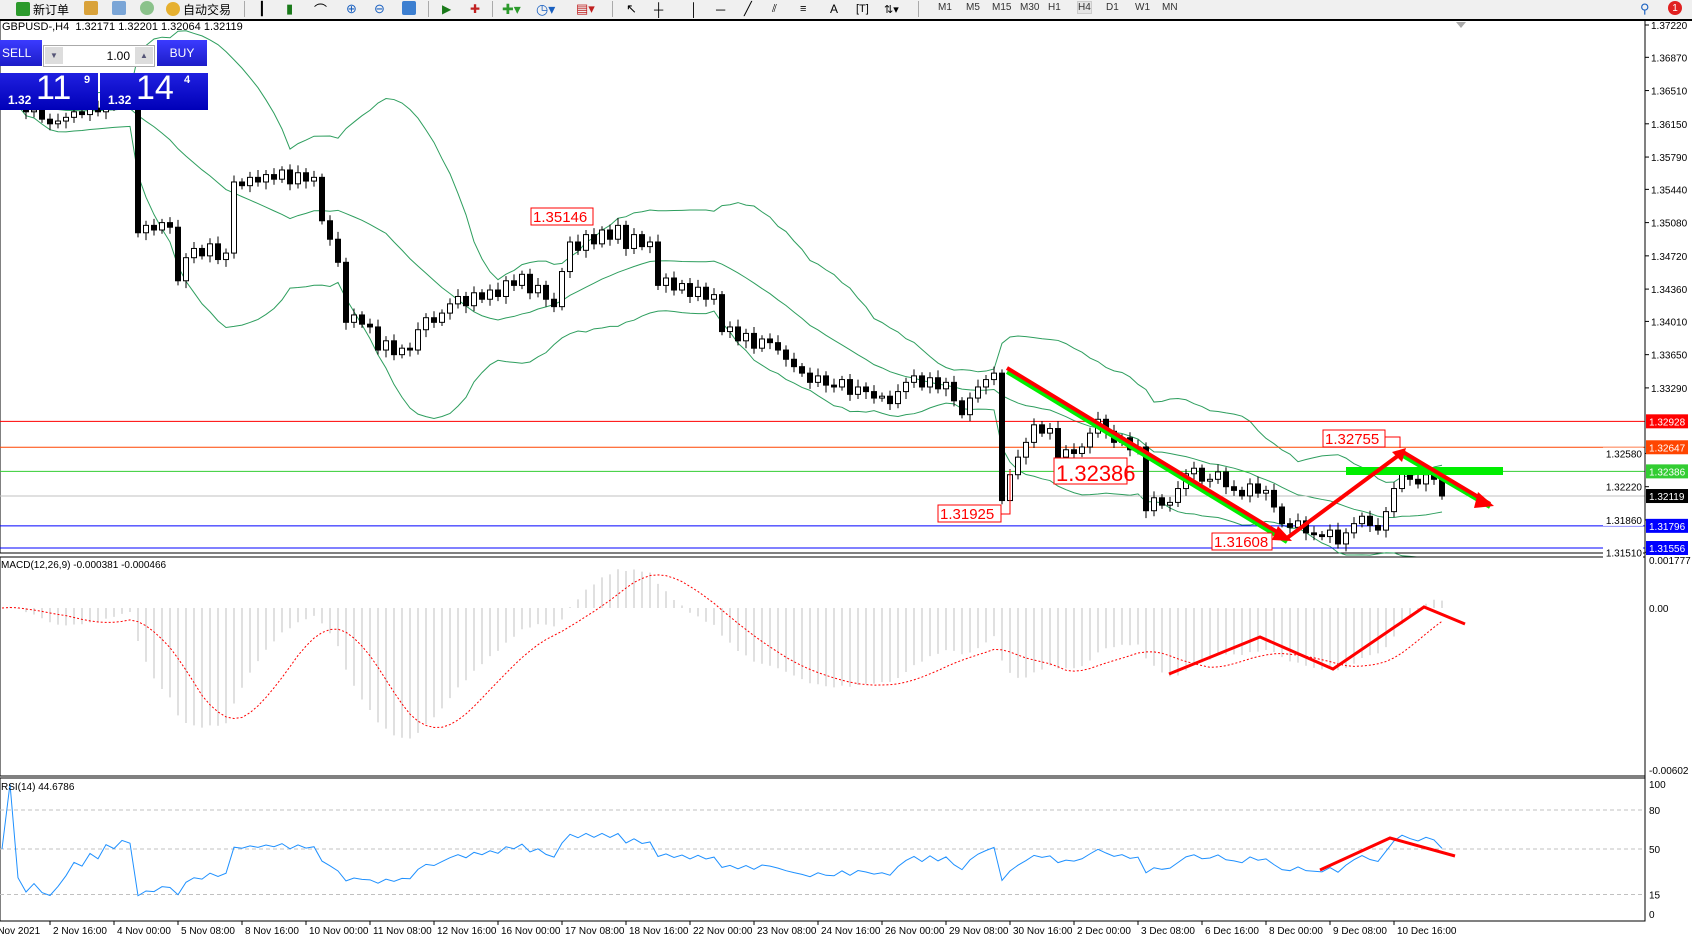 The image size is (1692, 938). Describe the element at coordinates (585, 8) in the screenshot. I see `templates-icon: ▤▾` at that location.